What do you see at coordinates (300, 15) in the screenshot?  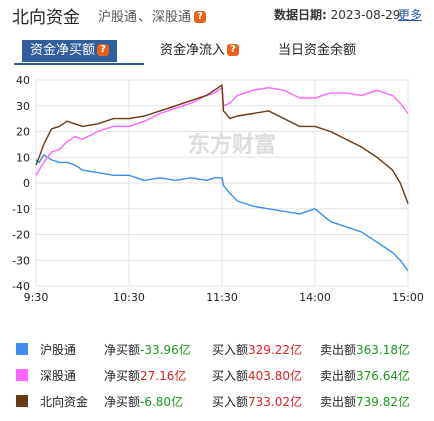 I see `data-date-label: 数据日期:` at bounding box center [300, 15].